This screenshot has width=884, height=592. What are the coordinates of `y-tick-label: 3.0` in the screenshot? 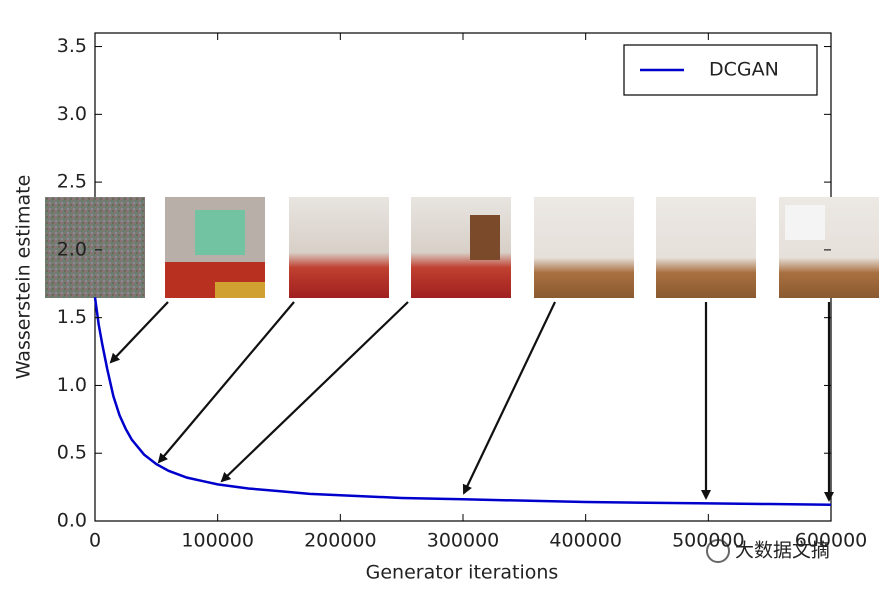 It's located at (72, 114).